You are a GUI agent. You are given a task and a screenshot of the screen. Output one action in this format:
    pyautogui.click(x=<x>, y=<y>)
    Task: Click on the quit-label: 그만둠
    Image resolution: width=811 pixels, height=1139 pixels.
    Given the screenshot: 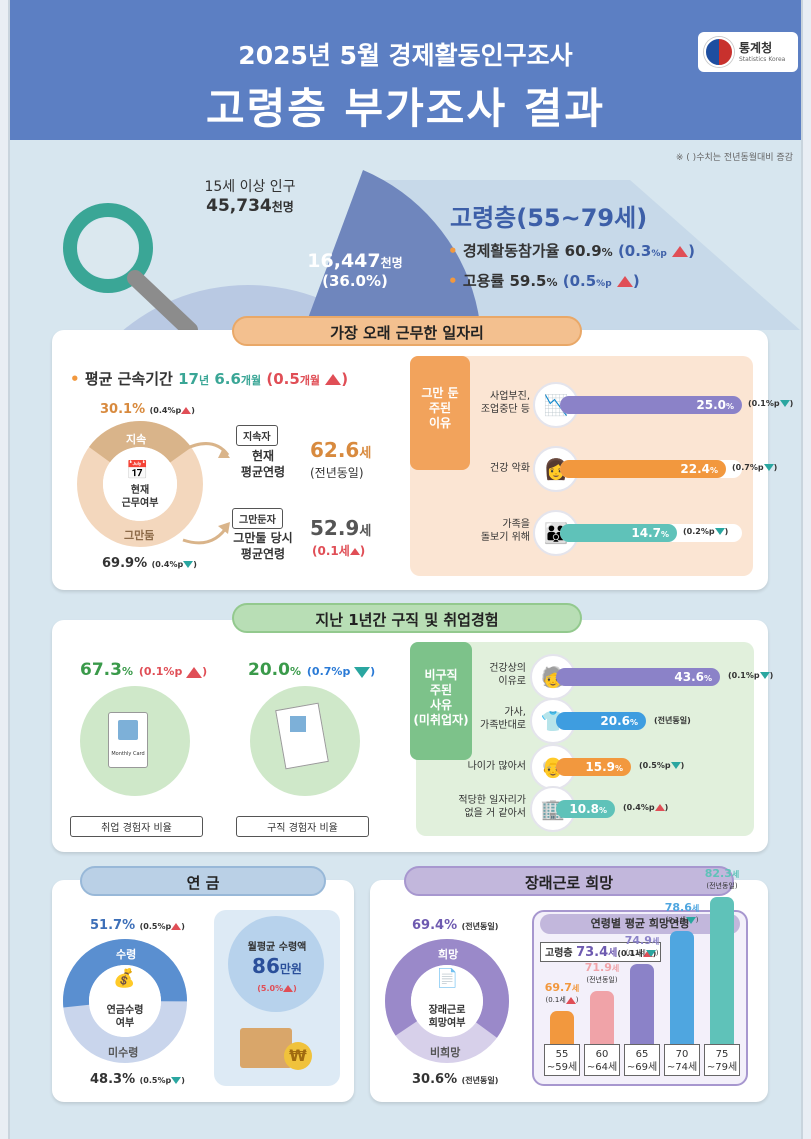 What is the action you would take?
    pyautogui.click(x=139, y=535)
    